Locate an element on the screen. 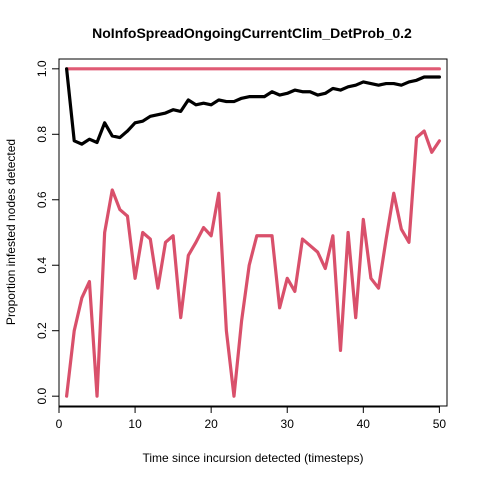  y-tick-label: 1.0 is located at coordinates (42, 68).